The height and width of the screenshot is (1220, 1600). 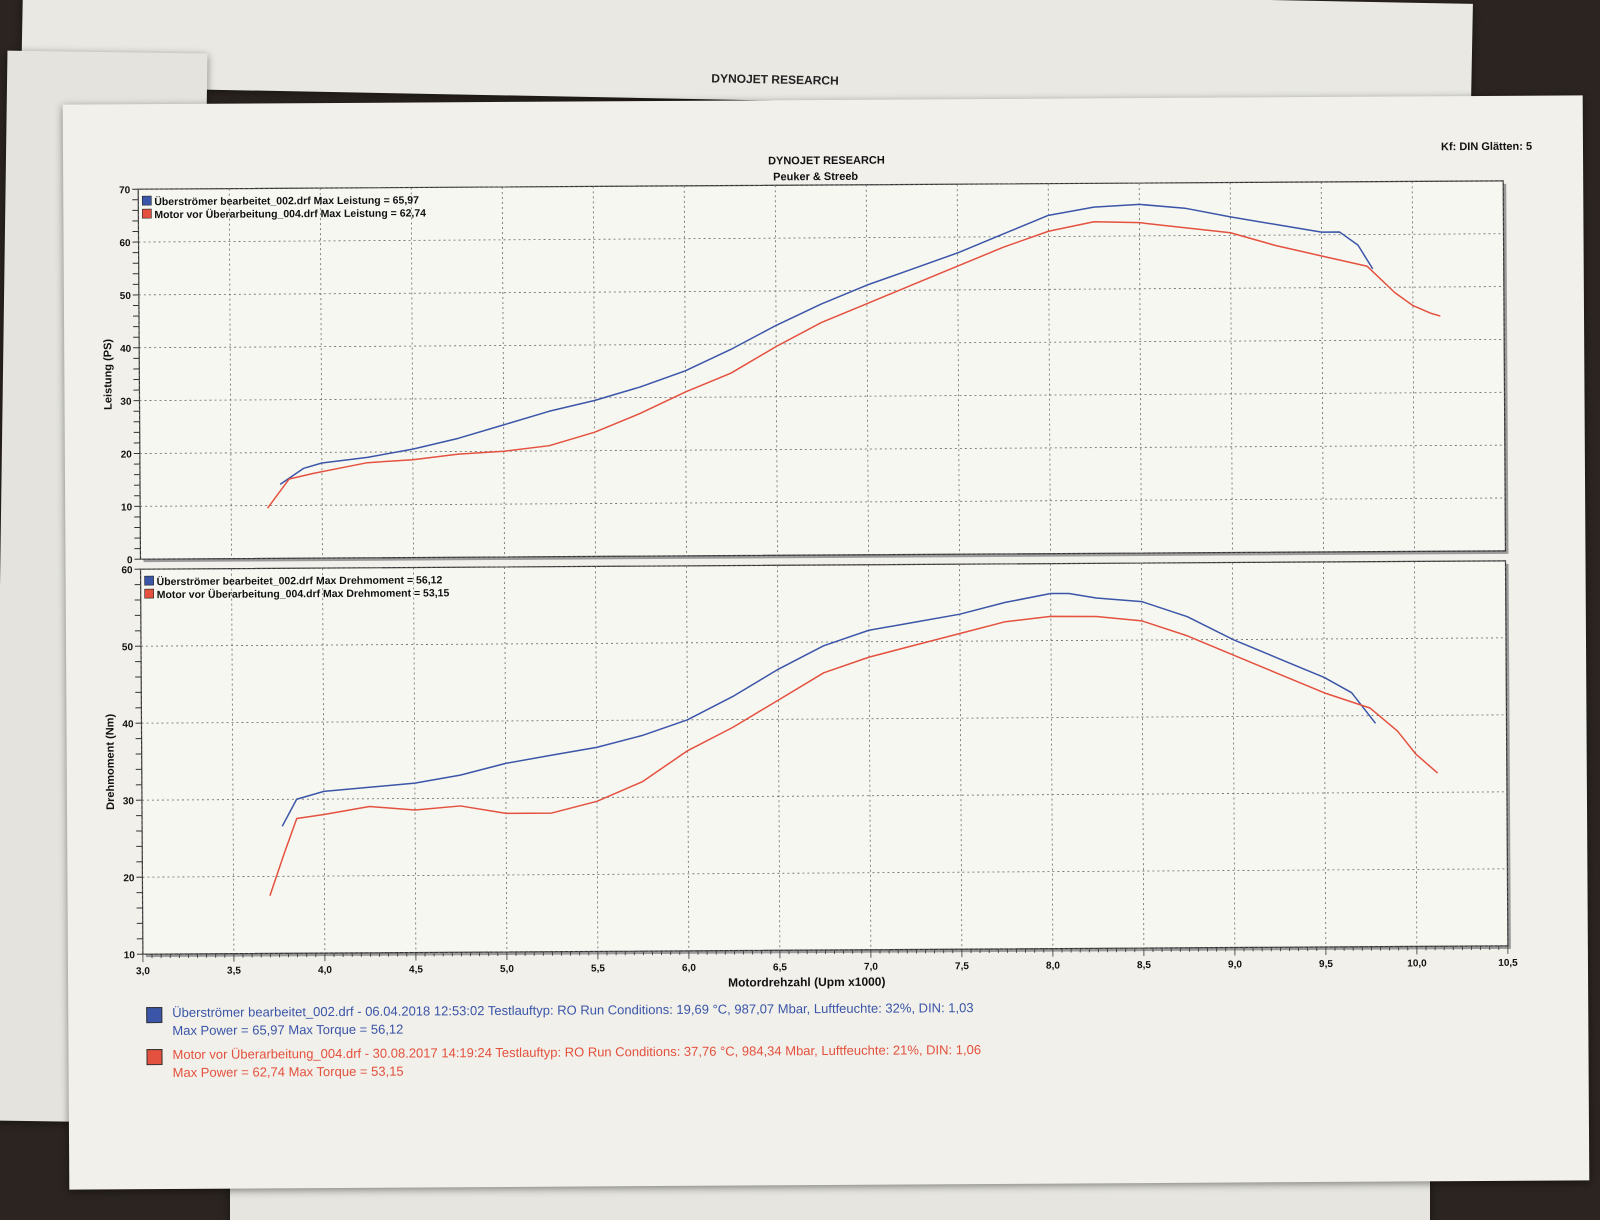 What do you see at coordinates (1508, 963) in the screenshot?
I see `x-tick-label: 10,5` at bounding box center [1508, 963].